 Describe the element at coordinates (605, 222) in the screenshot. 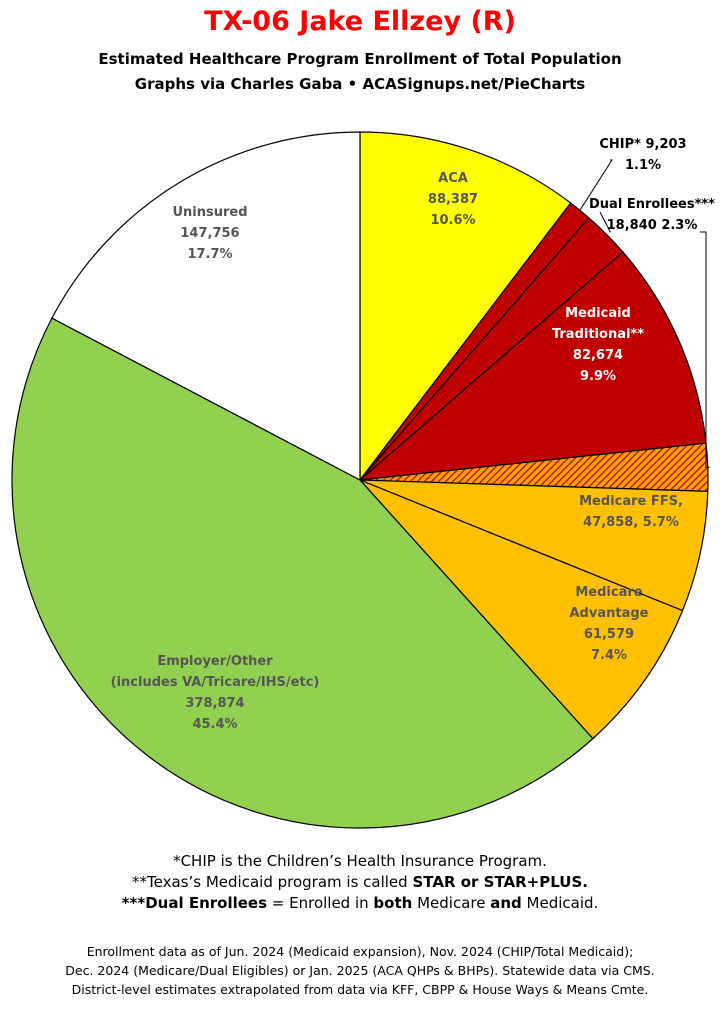

I see `leader-dual-enrollees` at that location.